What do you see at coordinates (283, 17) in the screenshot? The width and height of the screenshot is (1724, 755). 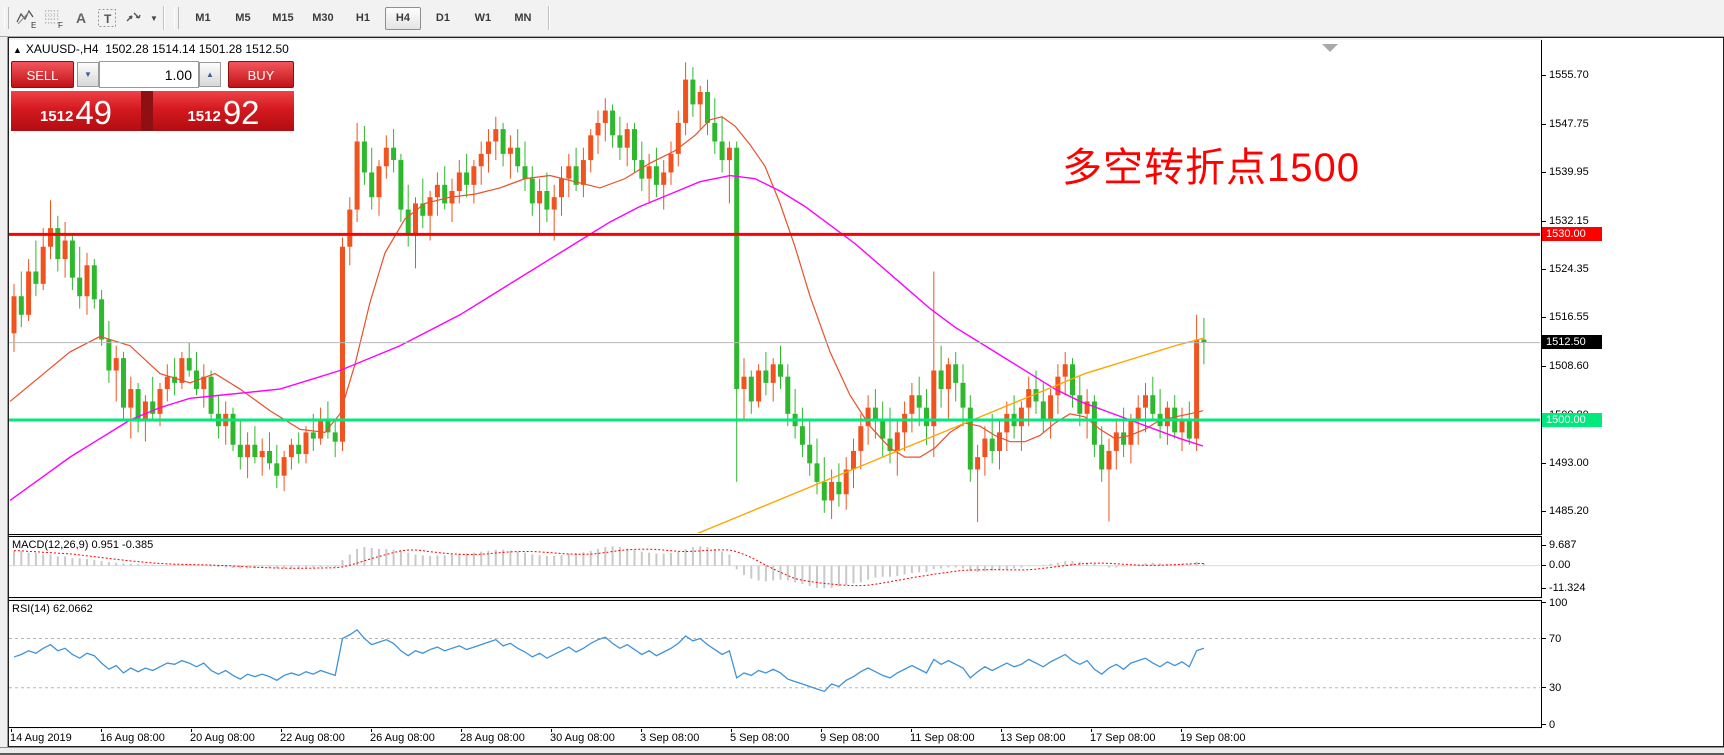 I see `timeframe-m15: M15` at bounding box center [283, 17].